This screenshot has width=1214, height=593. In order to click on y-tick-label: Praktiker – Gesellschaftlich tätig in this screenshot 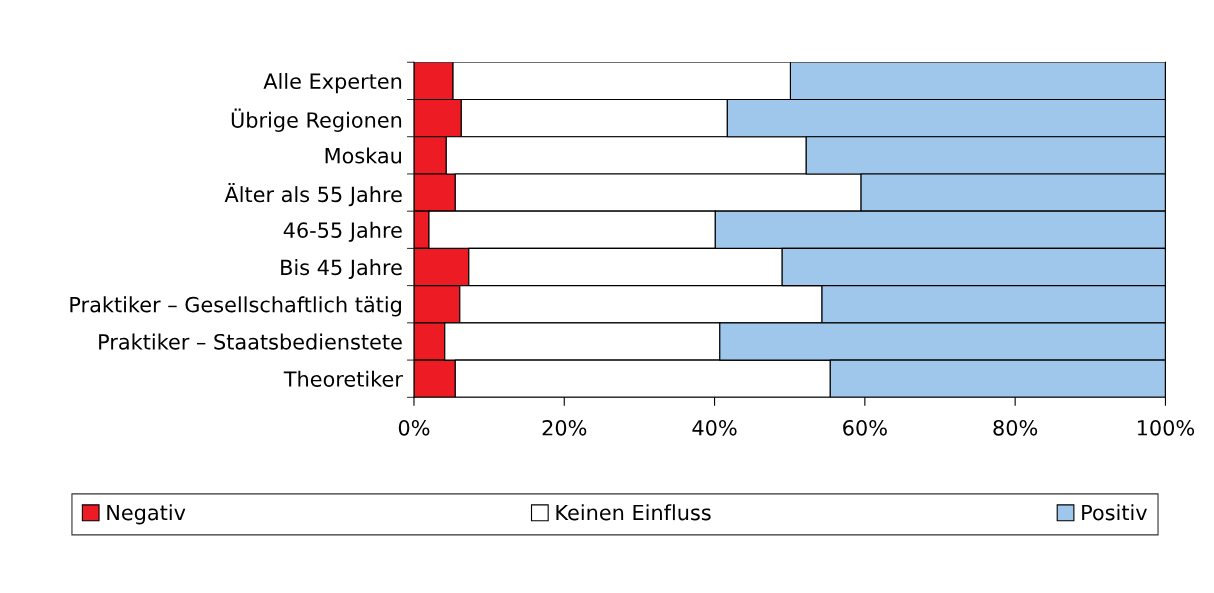, I will do `click(235, 306)`.